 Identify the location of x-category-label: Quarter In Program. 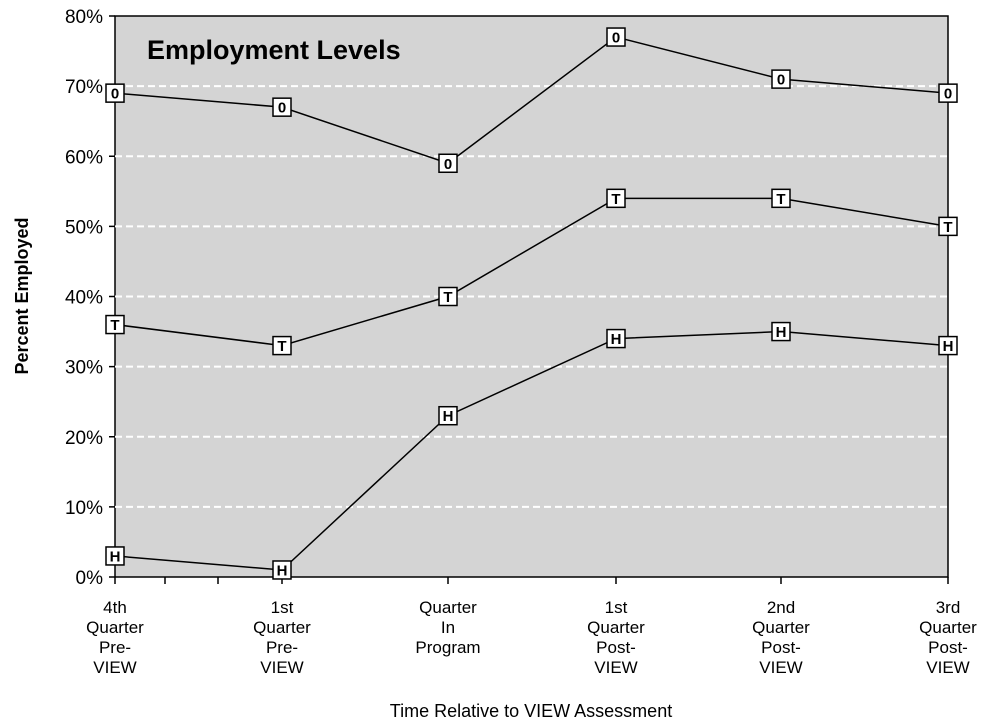
(447, 627).